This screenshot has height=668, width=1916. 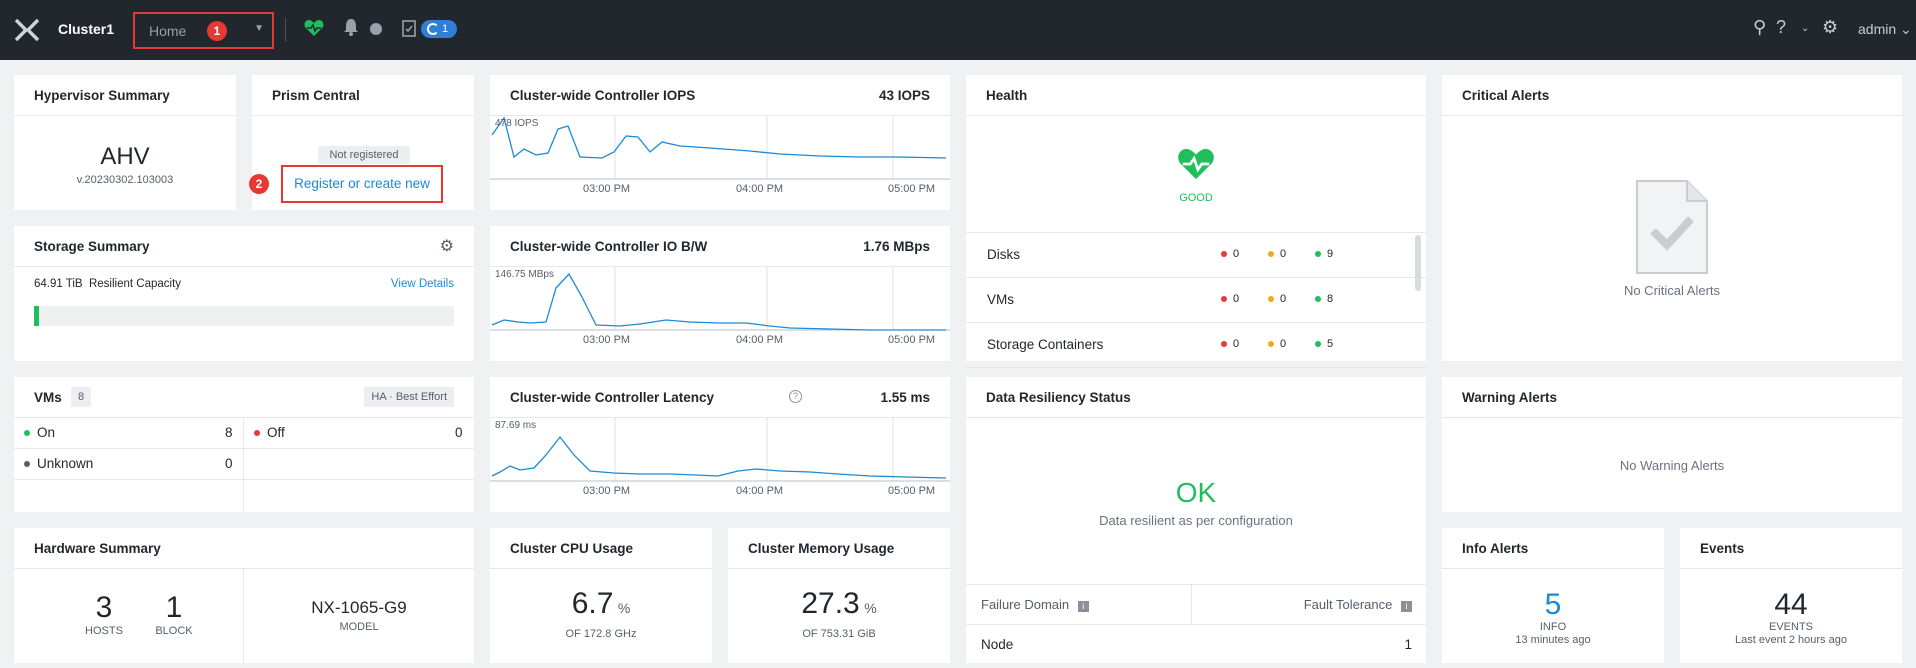 What do you see at coordinates (314, 28) in the screenshot?
I see `health-heart-icon` at bounding box center [314, 28].